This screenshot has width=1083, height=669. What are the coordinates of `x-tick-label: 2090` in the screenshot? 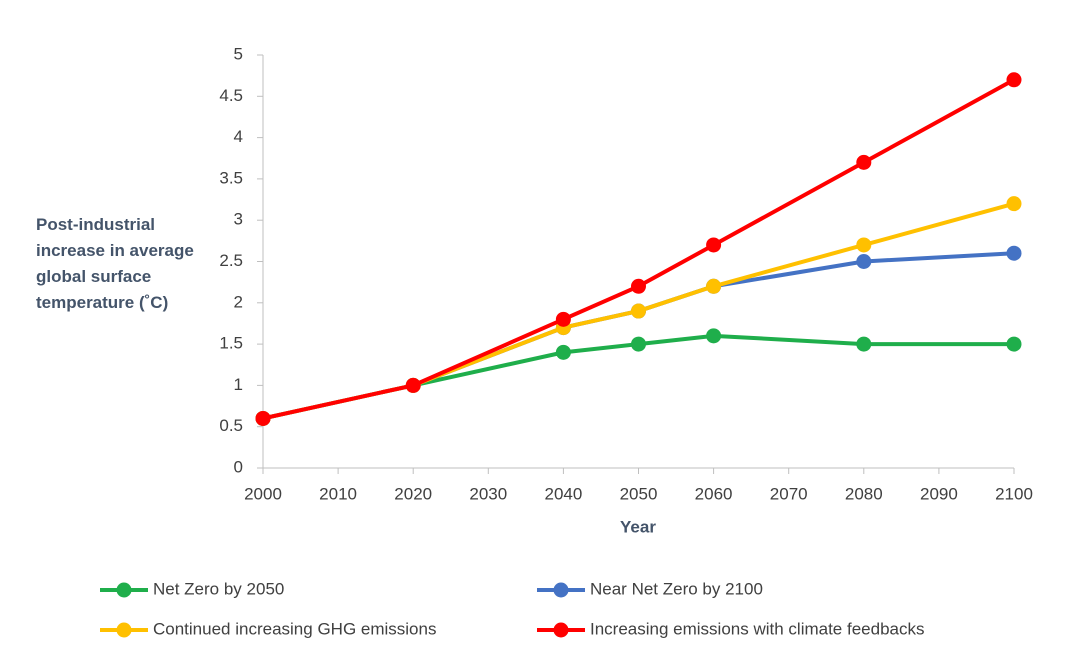 It's located at (939, 493).